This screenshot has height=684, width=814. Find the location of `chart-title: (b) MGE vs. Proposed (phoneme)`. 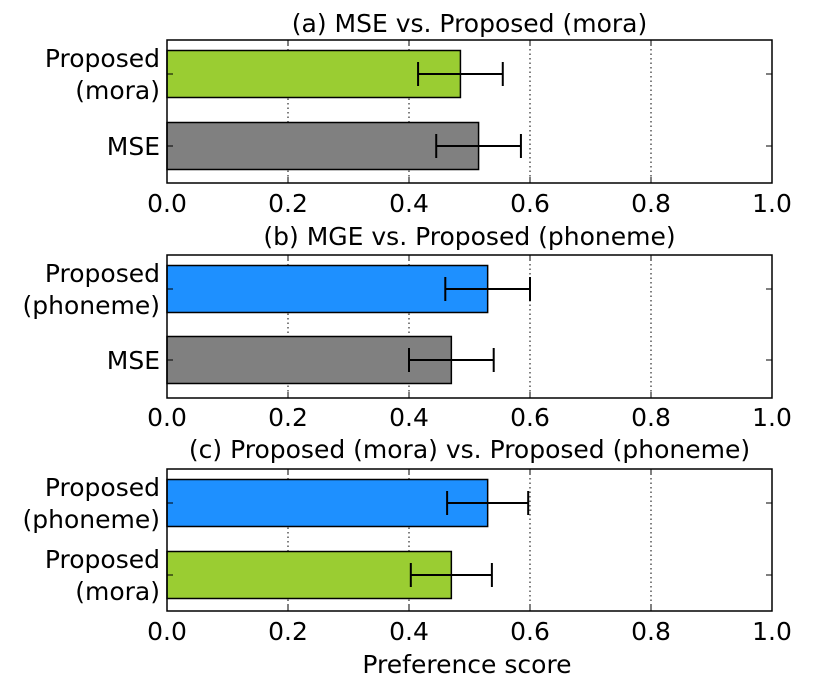

chart-title: (b) MGE vs. Proposed (phoneme) is located at coordinates (469, 236).